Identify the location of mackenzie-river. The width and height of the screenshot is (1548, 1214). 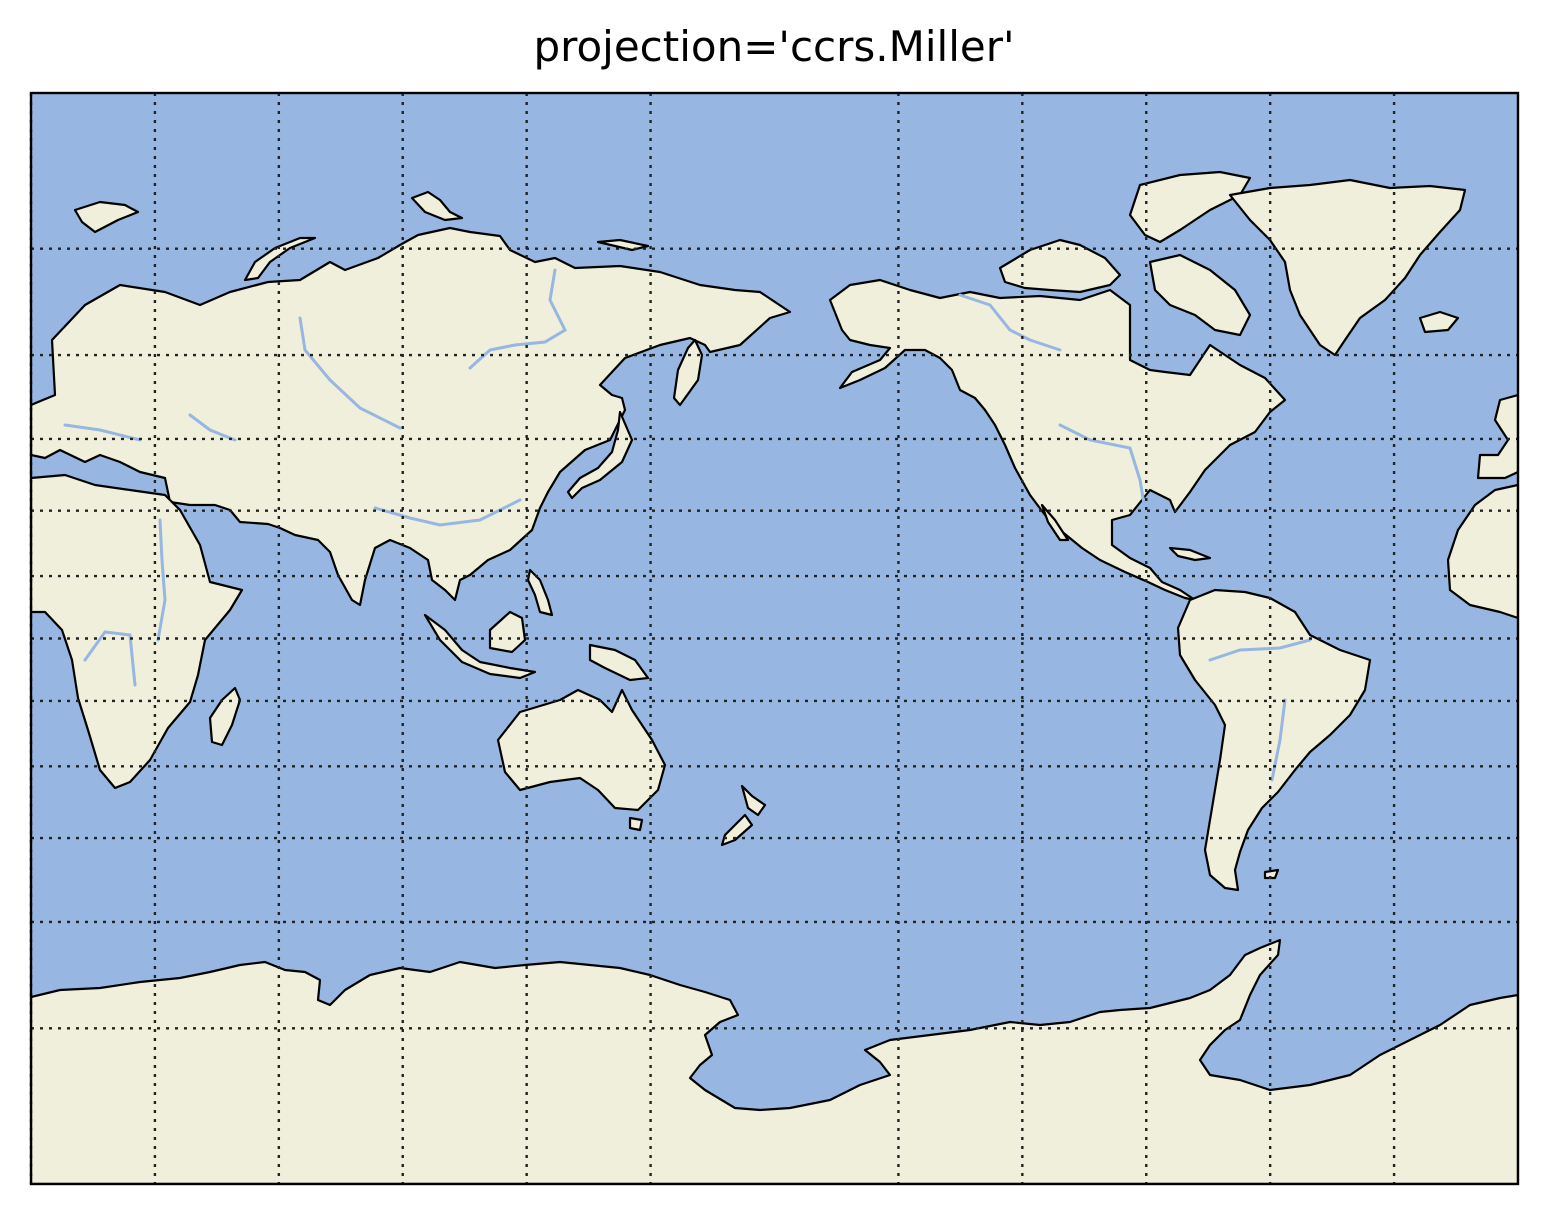
(1010, 322).